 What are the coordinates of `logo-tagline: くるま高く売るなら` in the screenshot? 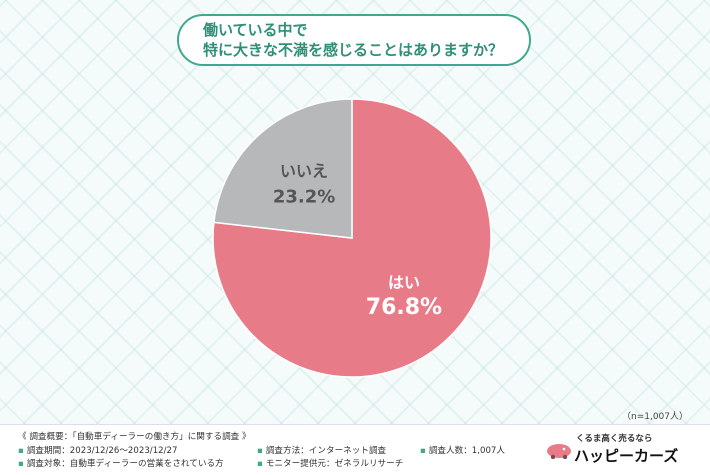 It's located at (614, 439).